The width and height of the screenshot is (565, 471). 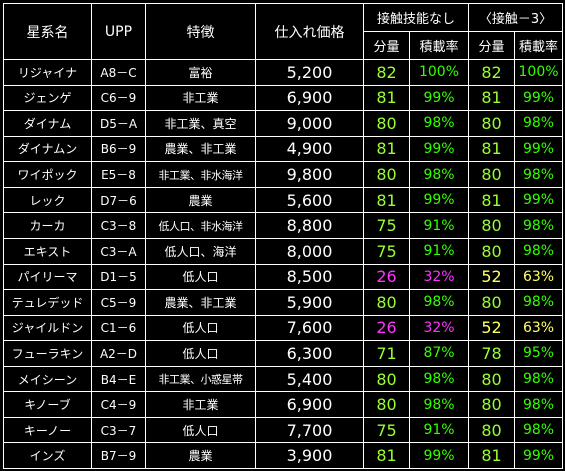 I want to click on star-system-cell: リジャイナ, so click(x=47, y=72).